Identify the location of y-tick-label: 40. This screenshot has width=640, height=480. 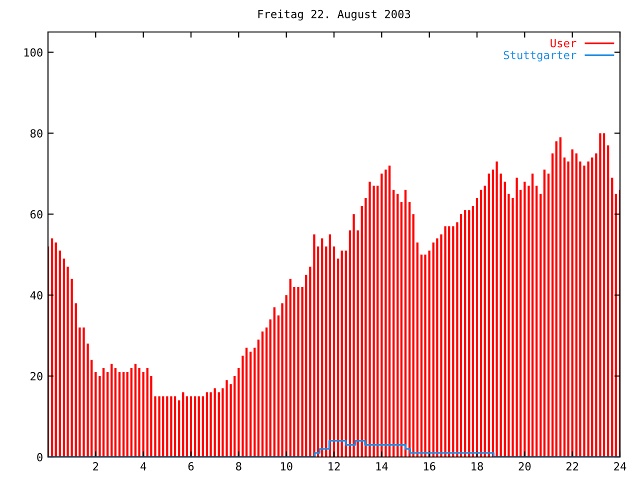
(36, 295).